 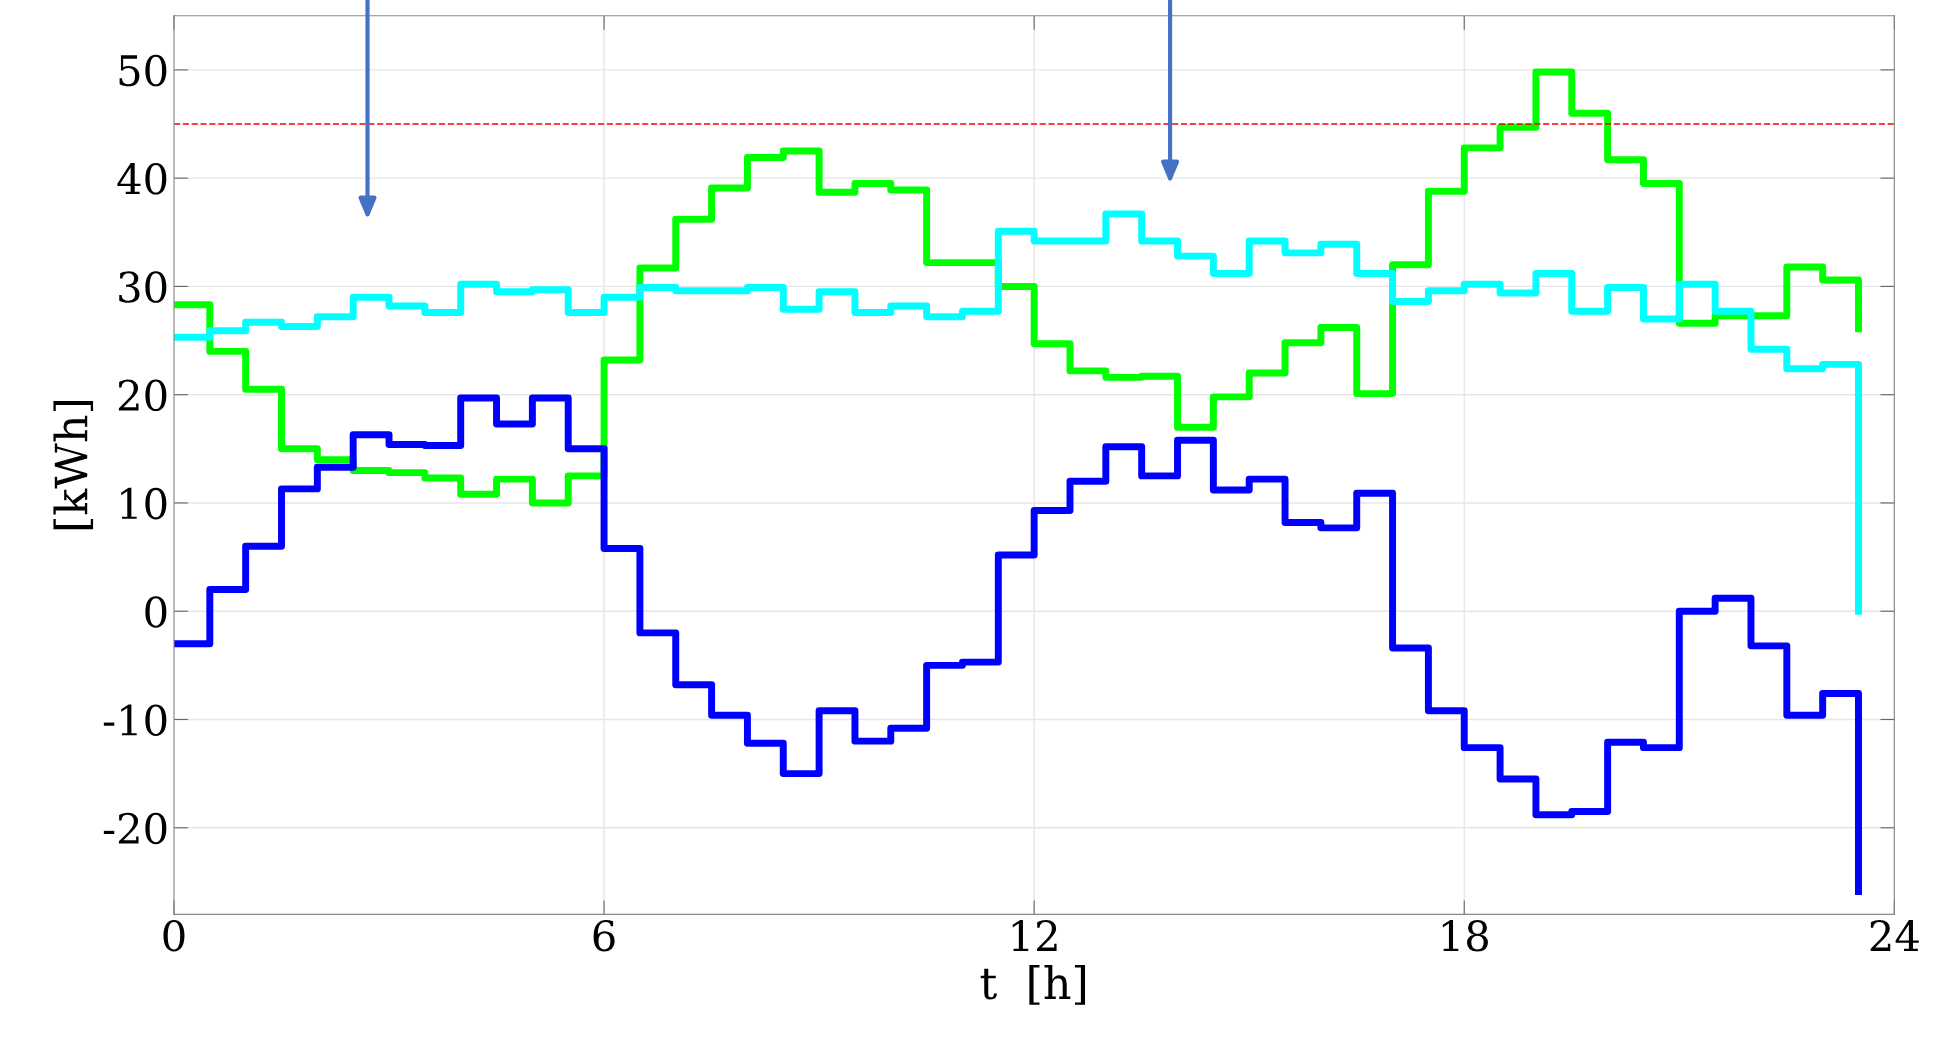 What do you see at coordinates (1034, 935) in the screenshot?
I see `x-tick-label: 12` at bounding box center [1034, 935].